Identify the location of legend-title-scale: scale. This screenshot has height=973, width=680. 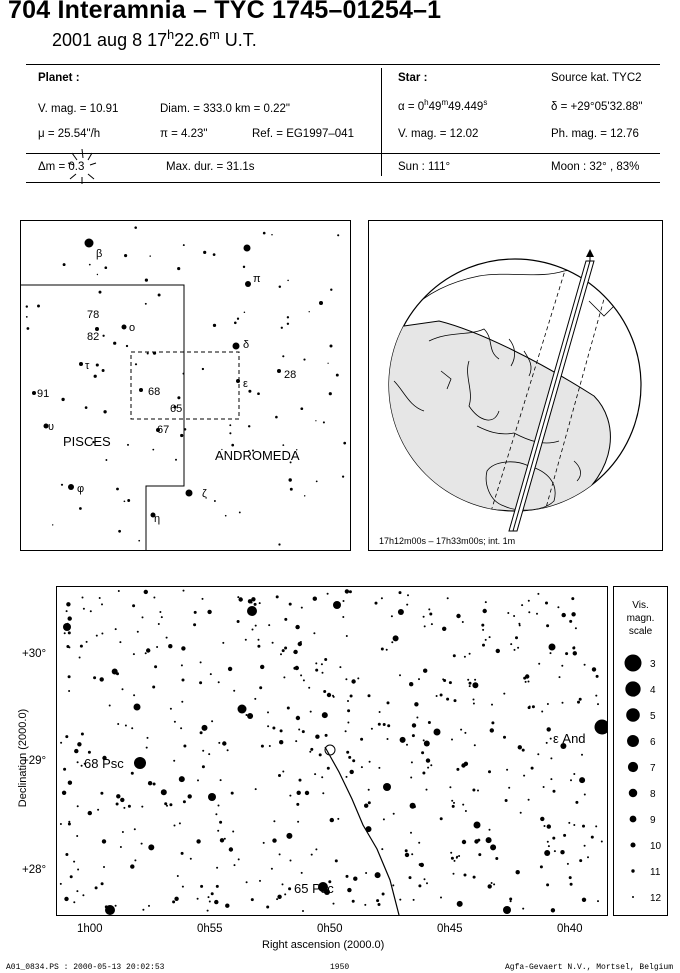
(640, 631).